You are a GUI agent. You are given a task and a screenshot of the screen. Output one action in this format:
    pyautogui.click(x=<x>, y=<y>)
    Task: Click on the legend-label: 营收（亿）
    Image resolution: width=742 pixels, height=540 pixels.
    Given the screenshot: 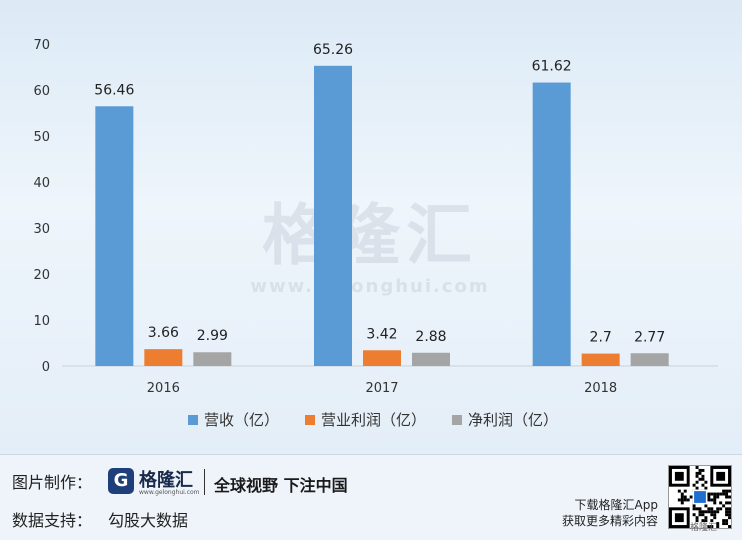 What is the action you would take?
    pyautogui.click(x=241, y=420)
    